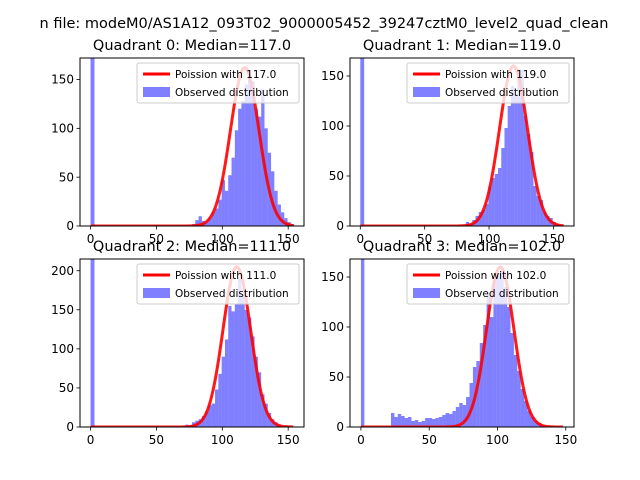 This screenshot has width=640, height=480. Describe the element at coordinates (488, 284) in the screenshot. I see `legend: Poission with 102.0 Observed distribution` at that location.